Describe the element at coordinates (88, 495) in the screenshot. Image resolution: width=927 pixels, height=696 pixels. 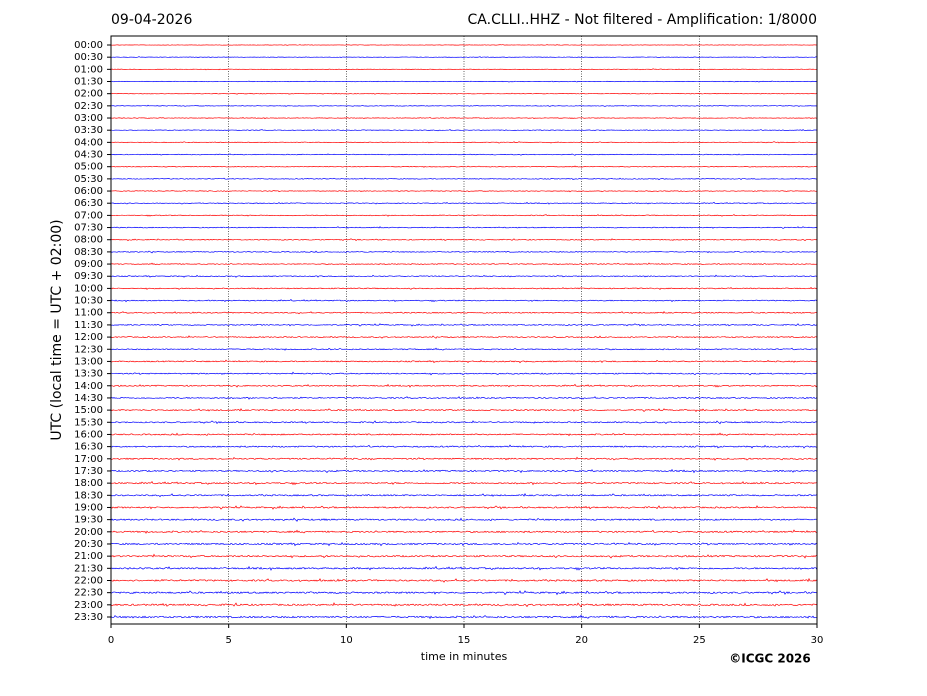
I see `y-tick-label: 18:30` at that location.